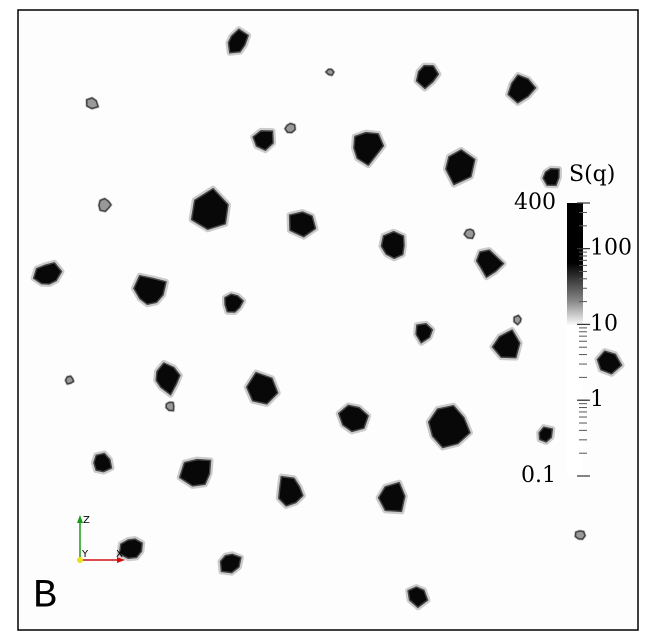 This screenshot has width=654, height=640. I want to click on z-label: Z, so click(86, 520).